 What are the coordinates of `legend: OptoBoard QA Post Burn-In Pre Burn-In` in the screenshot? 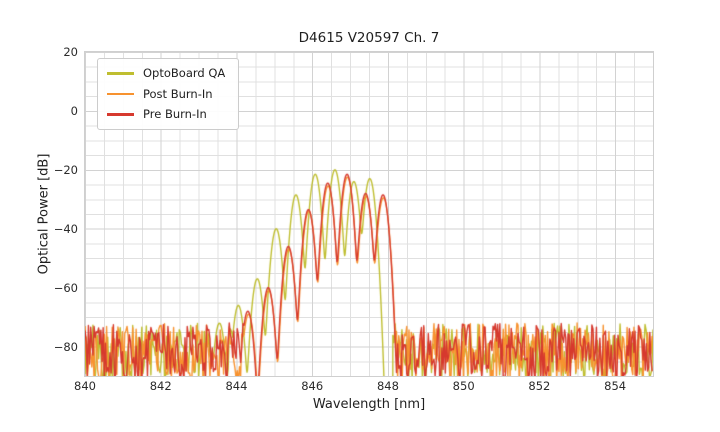 It's located at (168, 94).